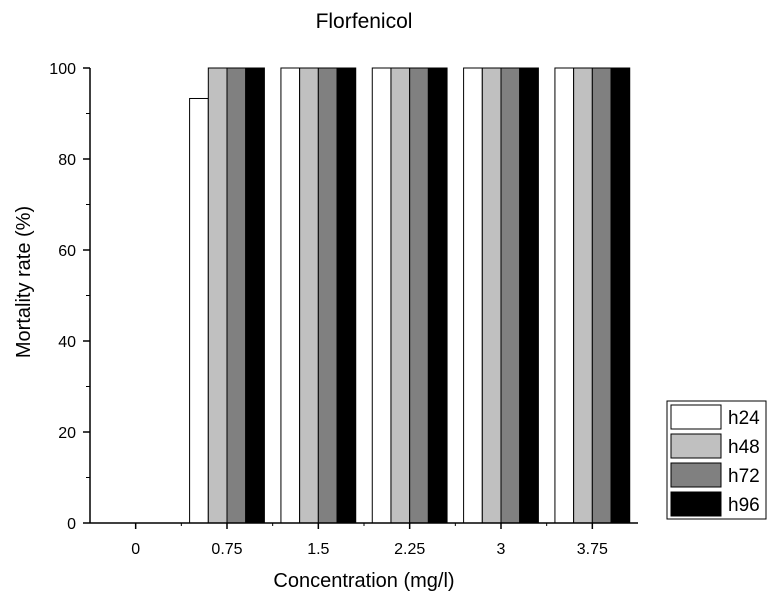  I want to click on x-tick-label-0.75: 0.75, so click(226, 549).